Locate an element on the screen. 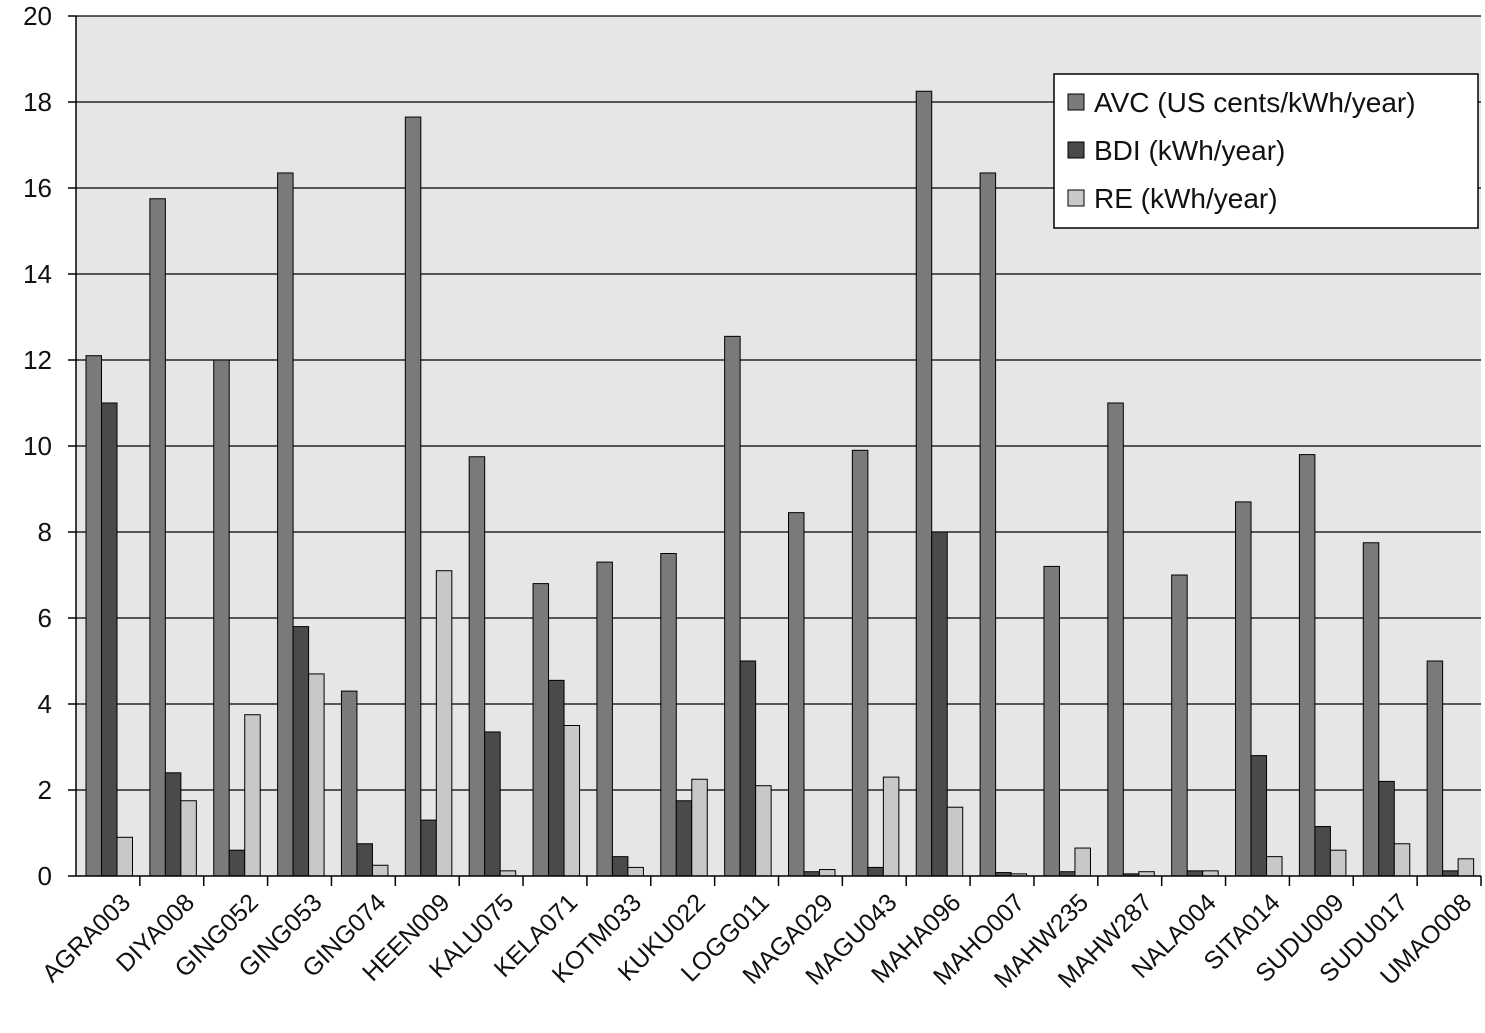 This screenshot has width=1485, height=1033. y-tick-label: 16 is located at coordinates (37, 188).